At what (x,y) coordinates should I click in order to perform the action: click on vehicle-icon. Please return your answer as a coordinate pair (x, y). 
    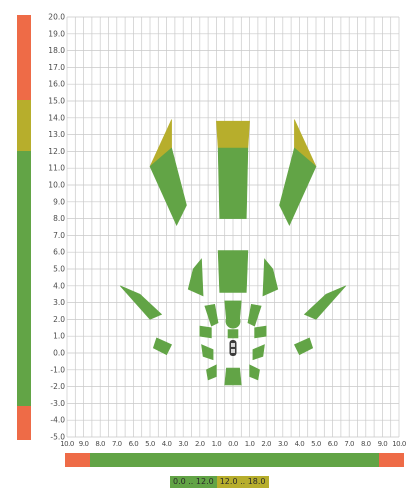
    Looking at the image, I should click on (233, 347).